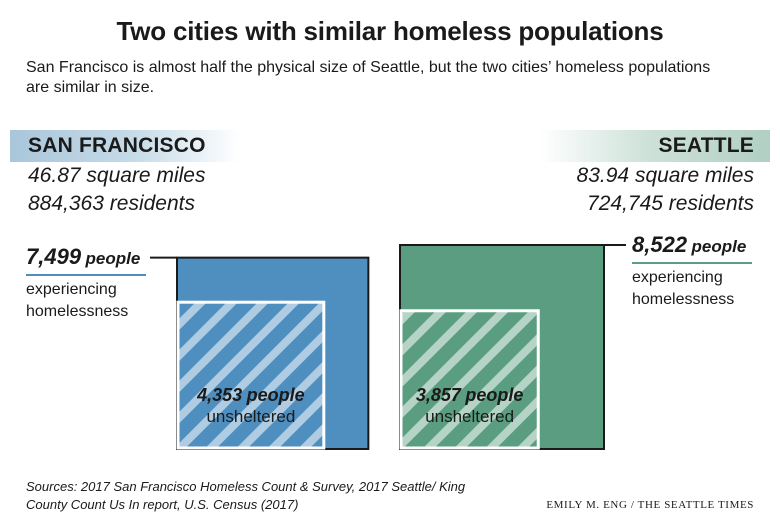 The height and width of the screenshot is (520, 780). I want to click on seattle-residents-unit: residents, so click(711, 203).